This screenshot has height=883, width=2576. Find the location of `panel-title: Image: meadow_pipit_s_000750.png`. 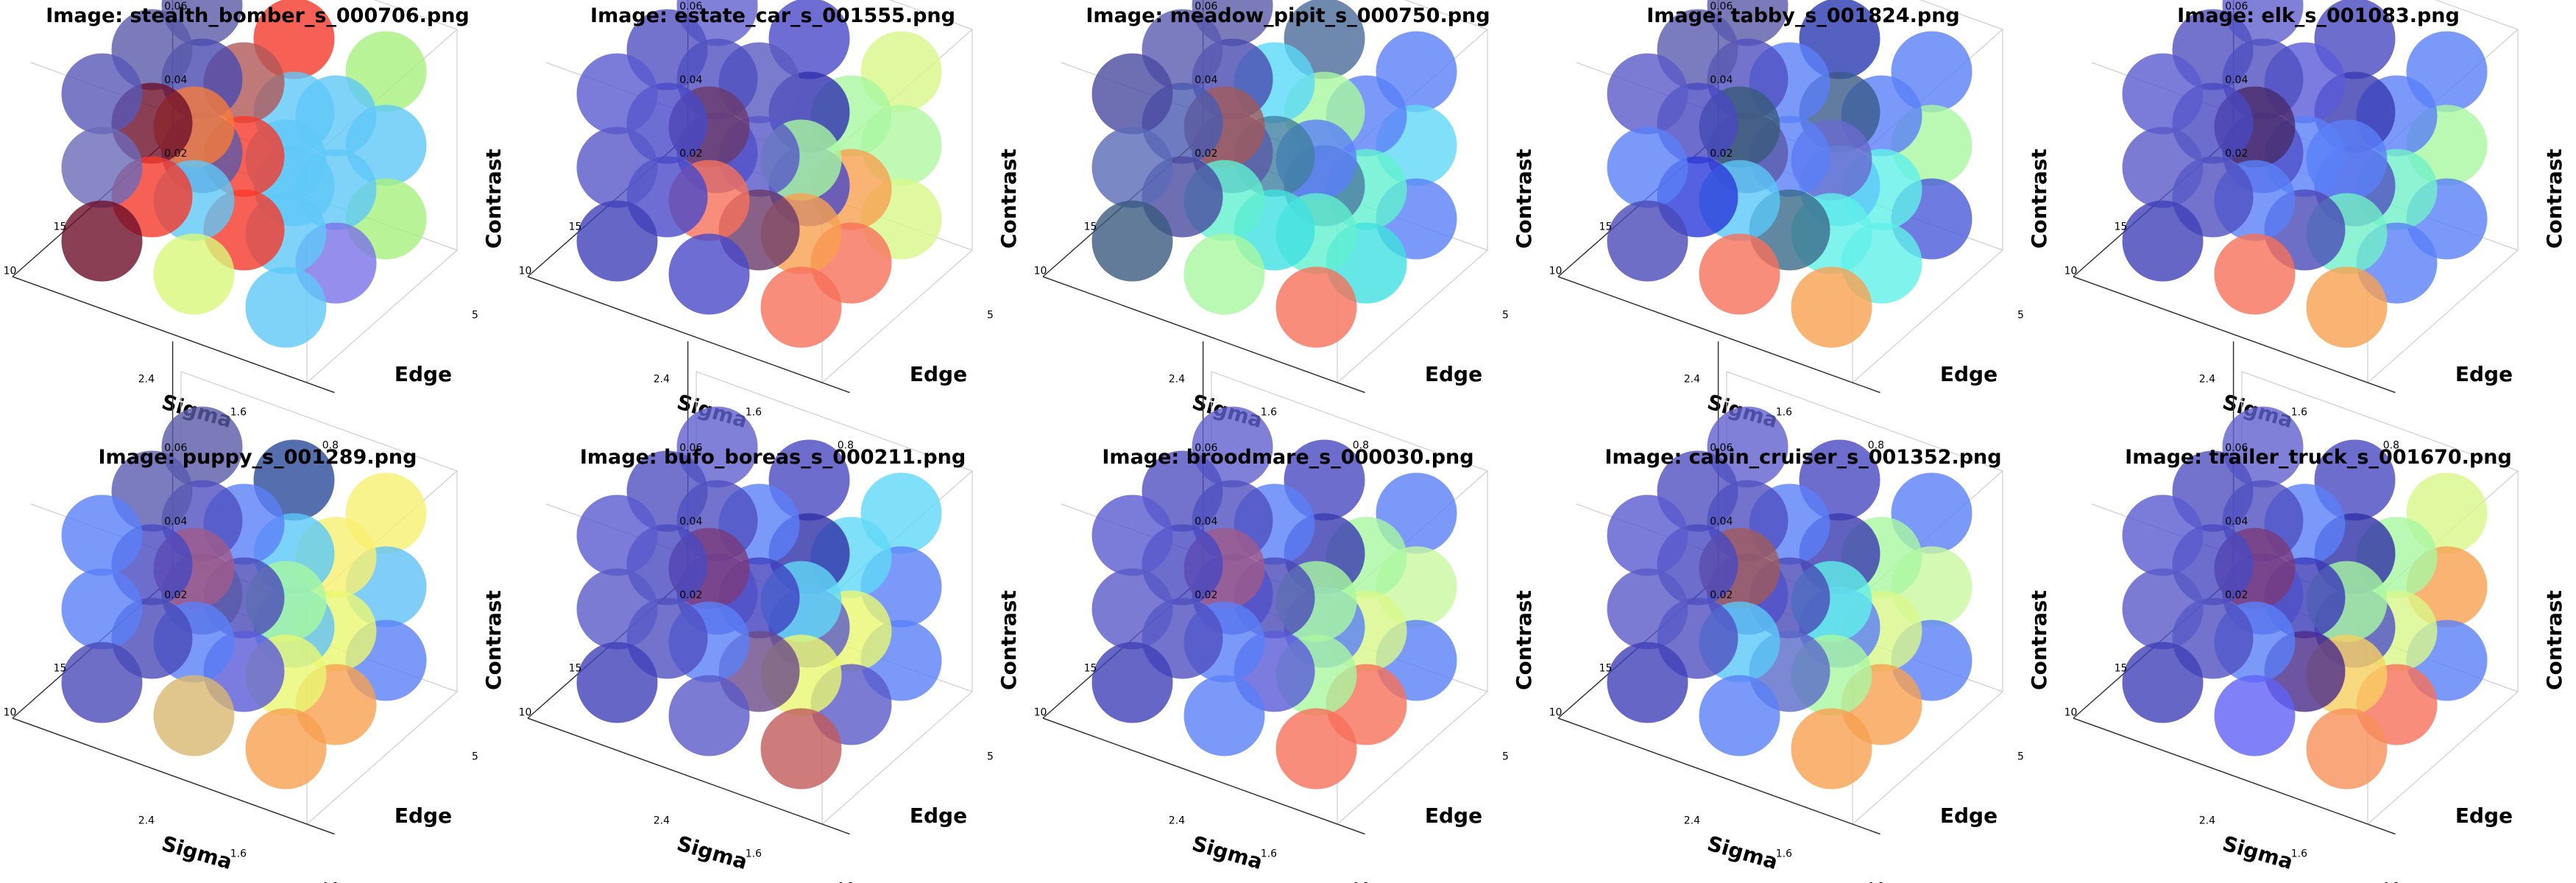

panel-title: Image: meadow_pipit_s_000750.png is located at coordinates (1288, 15).